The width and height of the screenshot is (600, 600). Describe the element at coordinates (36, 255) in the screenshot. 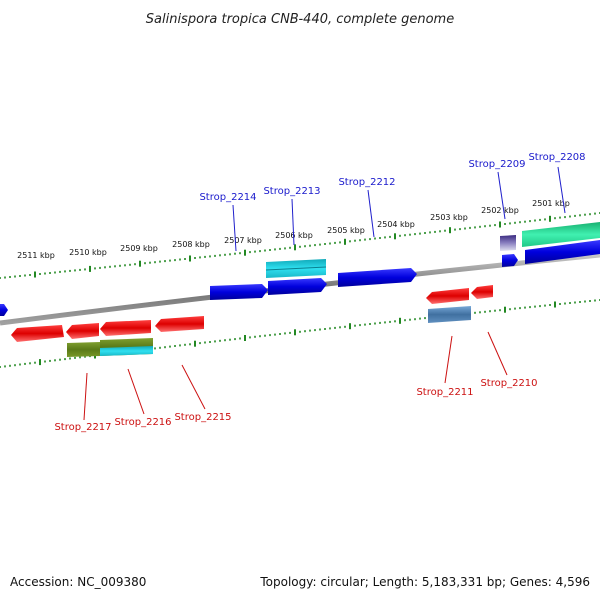

I see `tick-label: 2511 kbp` at that location.